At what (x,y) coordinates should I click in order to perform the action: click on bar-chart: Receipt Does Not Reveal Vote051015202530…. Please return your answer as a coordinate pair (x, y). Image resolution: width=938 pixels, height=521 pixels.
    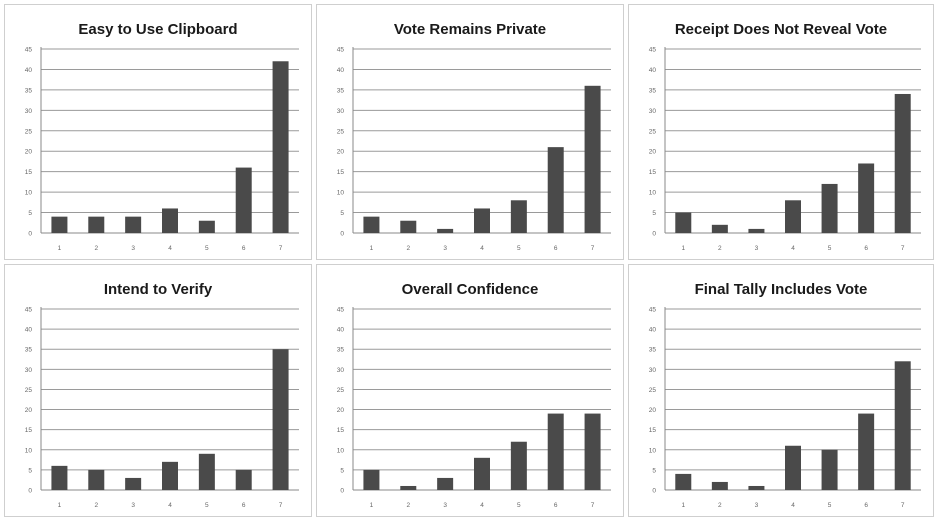
    Looking at the image, I should click on (785, 136).